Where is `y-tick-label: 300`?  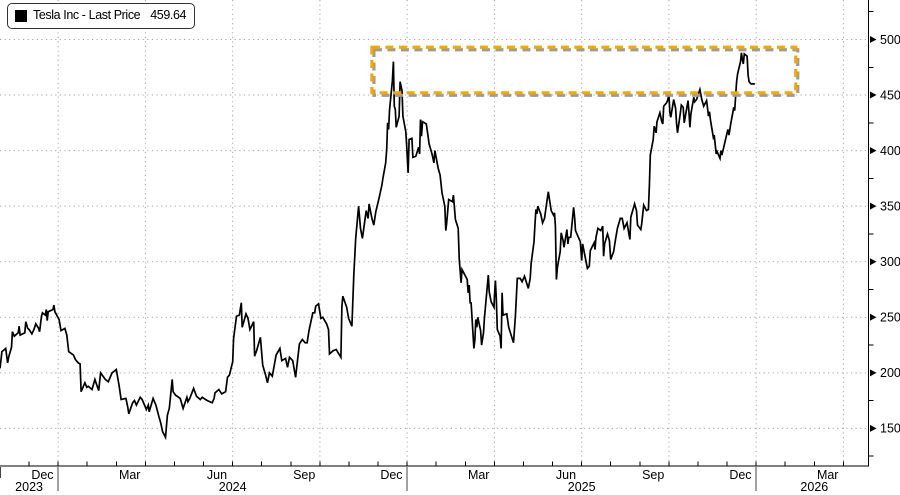
y-tick-label: 300 is located at coordinates (890, 262).